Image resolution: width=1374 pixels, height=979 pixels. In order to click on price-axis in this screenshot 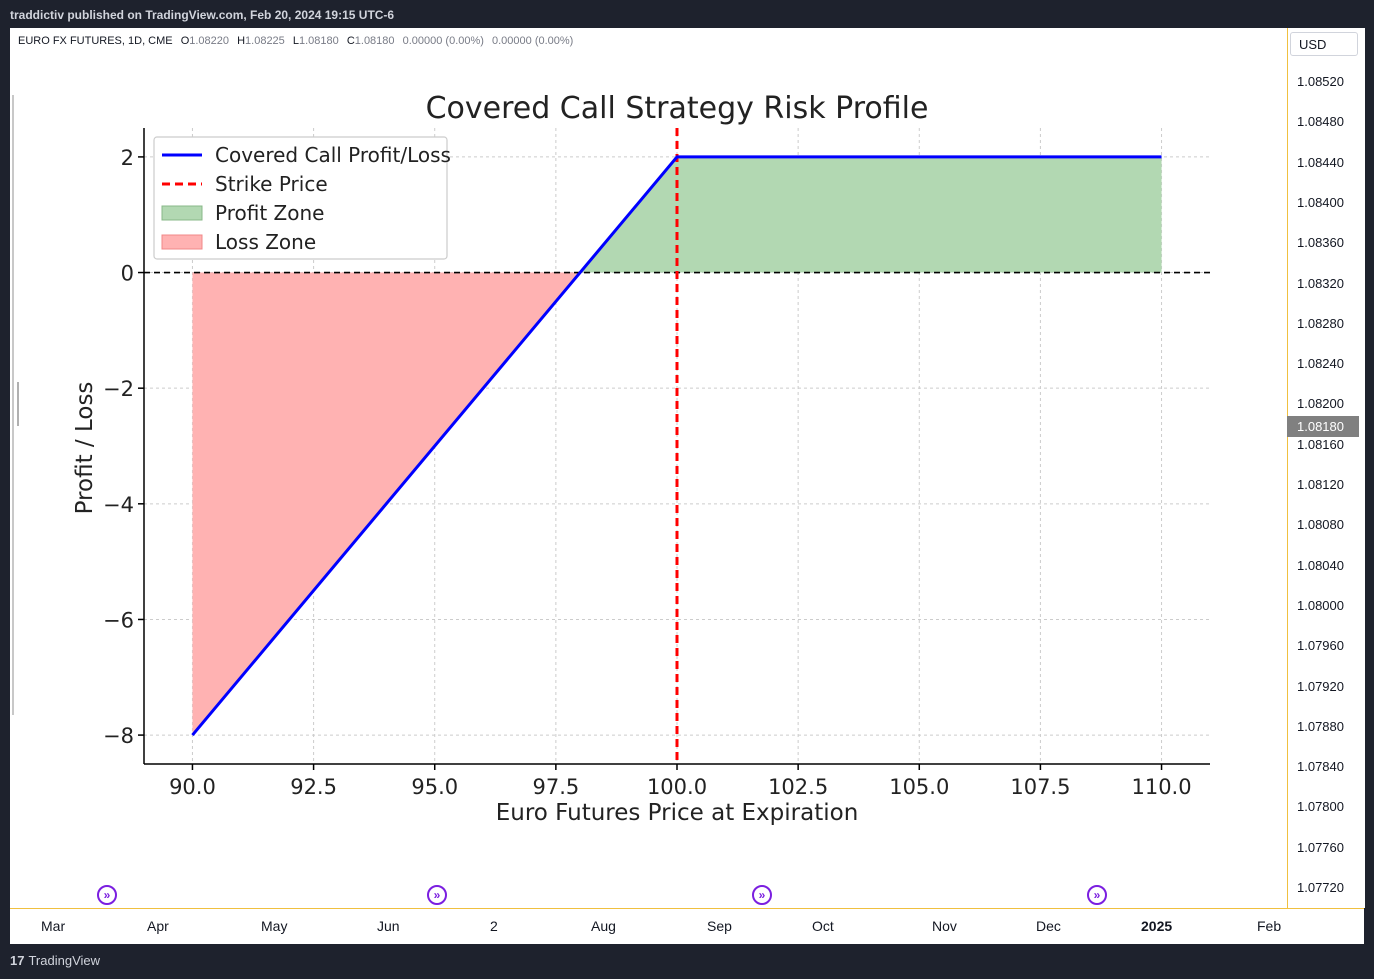, I will do `click(1326, 468)`.